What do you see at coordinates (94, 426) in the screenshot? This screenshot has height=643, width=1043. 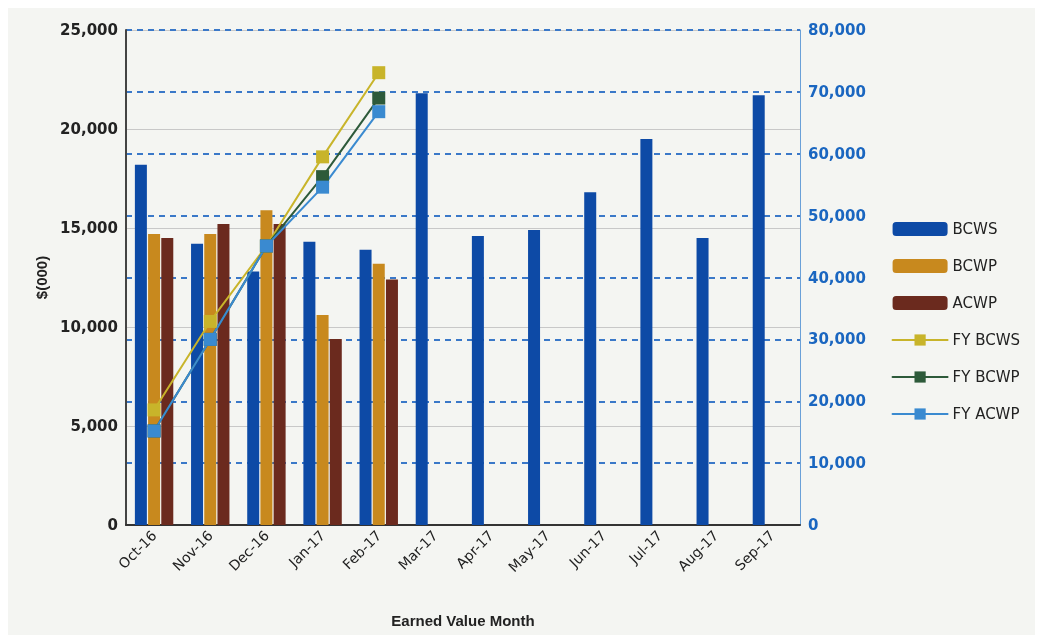 I see `y-tick-label: 5,000` at bounding box center [94, 426].